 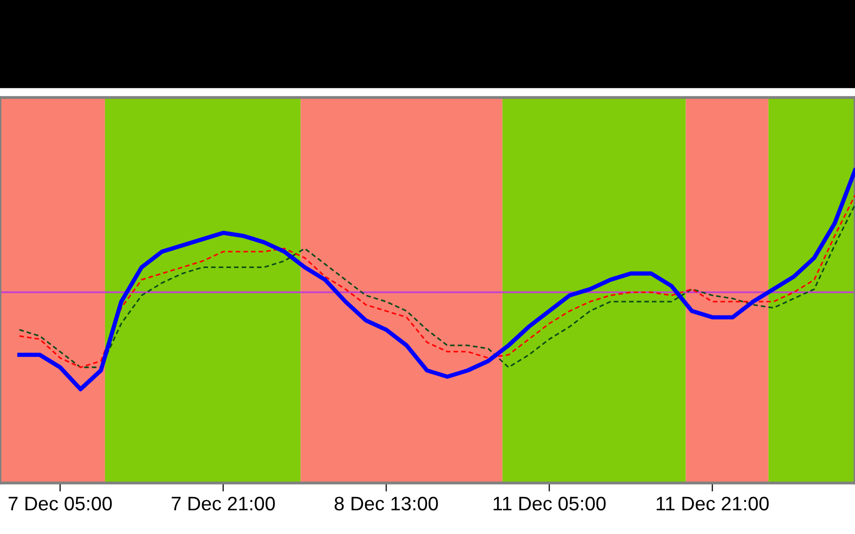 What do you see at coordinates (223, 503) in the screenshot?
I see `x-tick-label: 7 Dec 21:00` at bounding box center [223, 503].